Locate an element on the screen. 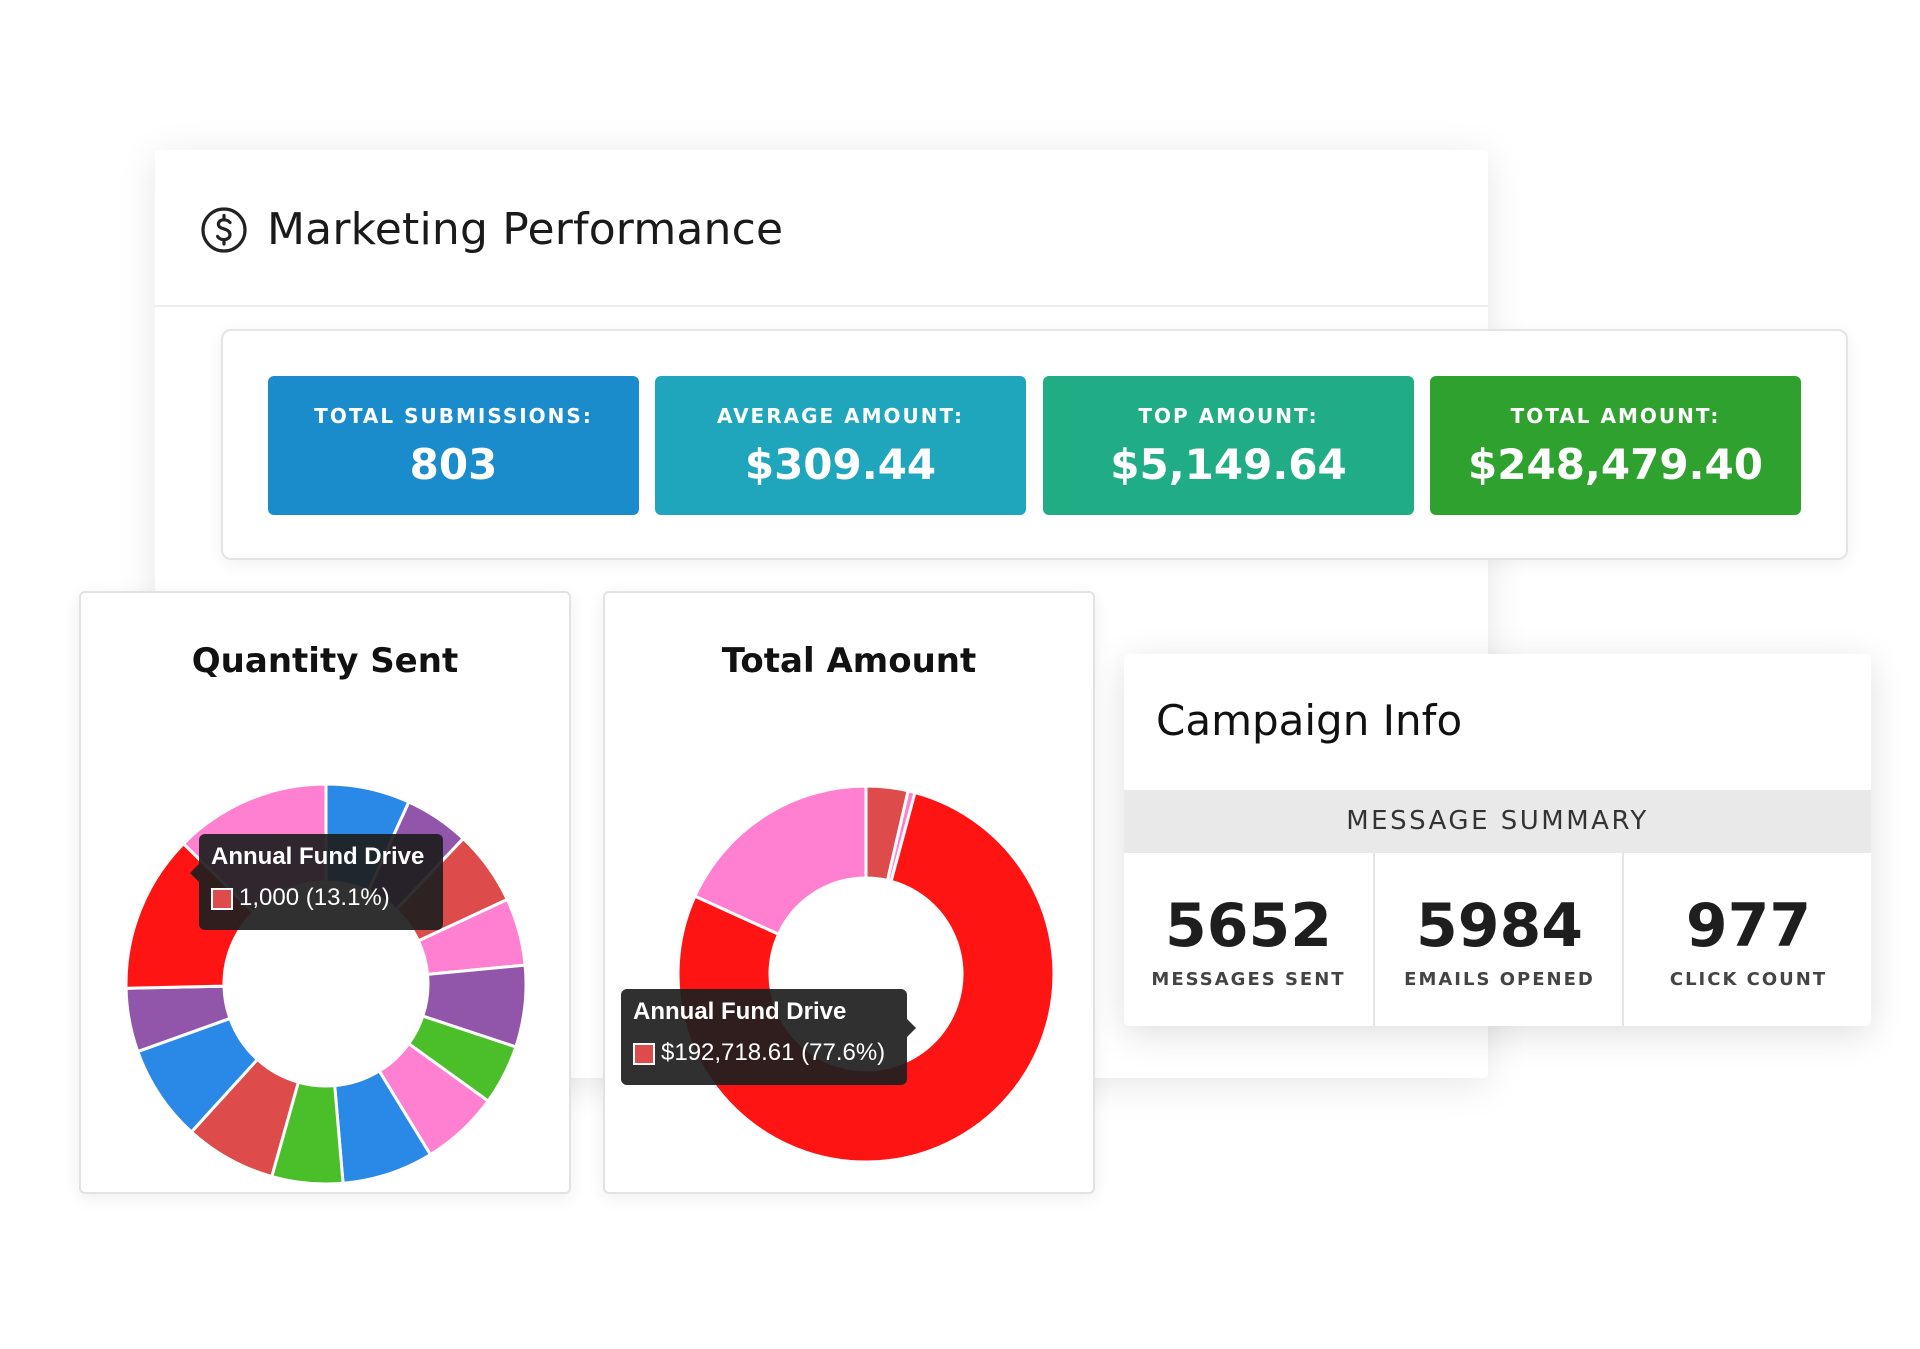 This screenshot has height=1349, width=1920. stat-emails-opened: 5984 EMAILS OPENED is located at coordinates (1498, 939).